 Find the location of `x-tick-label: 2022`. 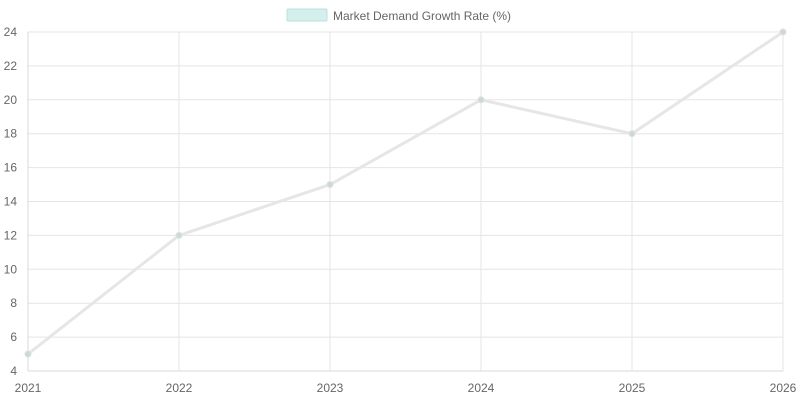

x-tick-label: 2022 is located at coordinates (179, 388).